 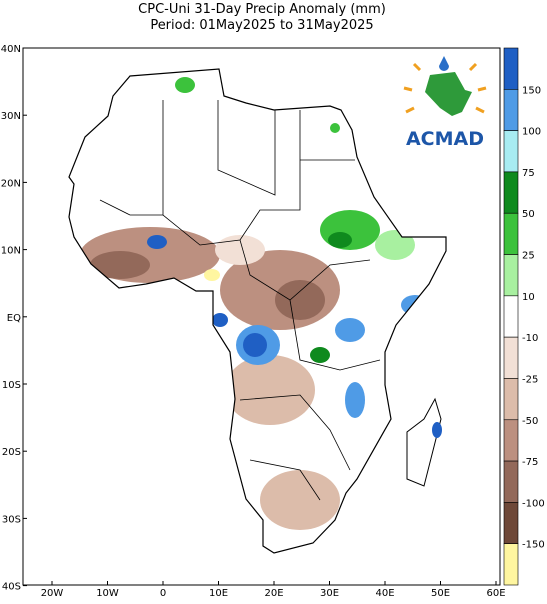 What do you see at coordinates (11, 587) in the screenshot?
I see `lat-label: 40S` at bounding box center [11, 587].